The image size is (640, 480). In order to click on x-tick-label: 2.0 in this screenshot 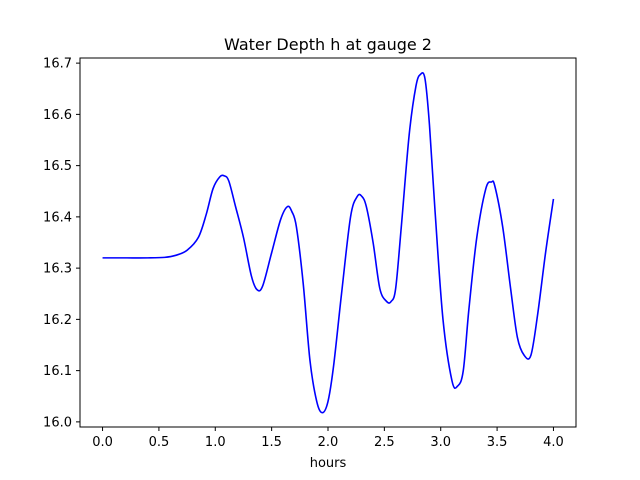, I will do `click(328, 442)`.